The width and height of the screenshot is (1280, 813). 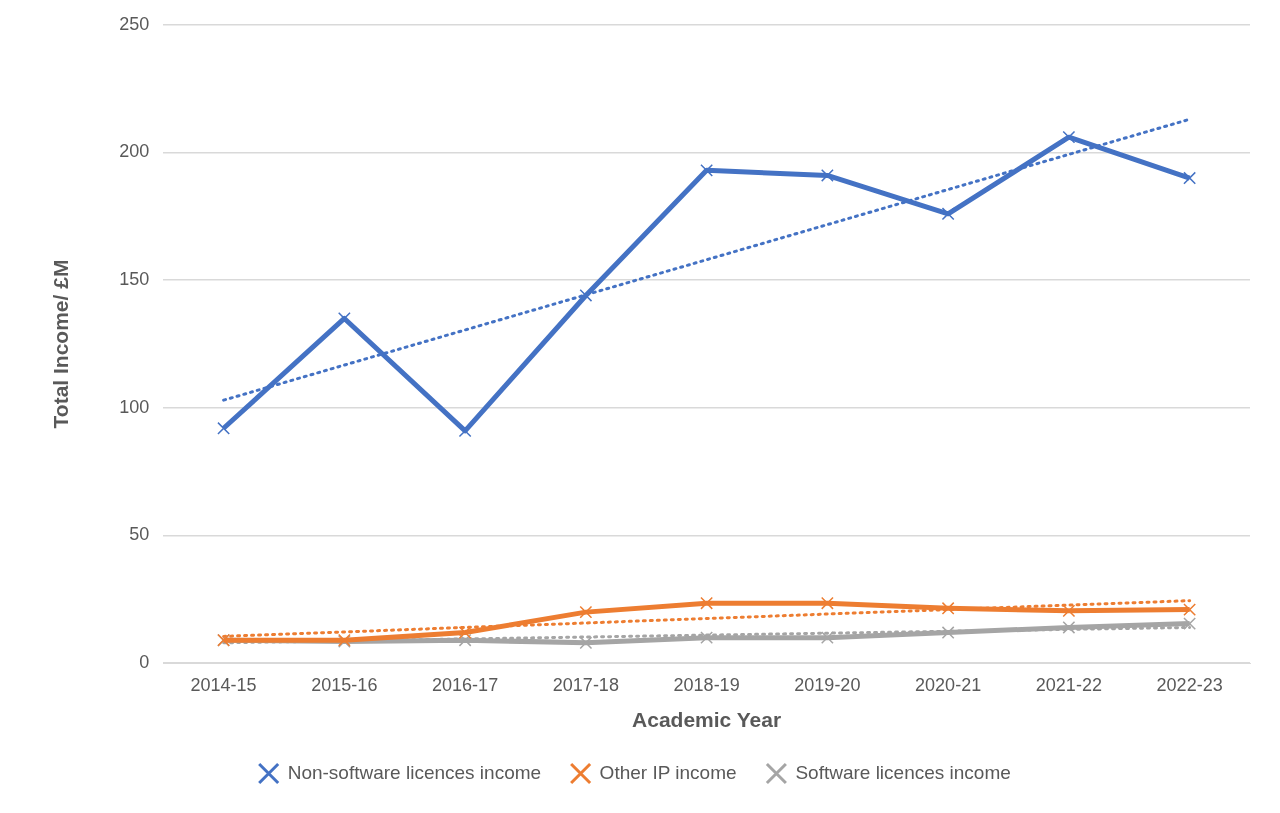 I want to click on x-tick-label: 2015-16, so click(x=344, y=684).